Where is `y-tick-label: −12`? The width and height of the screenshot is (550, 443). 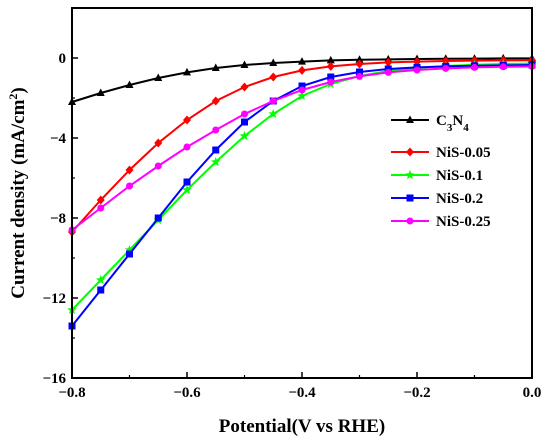
y-tick-label: −12 is located at coordinates (54, 299).